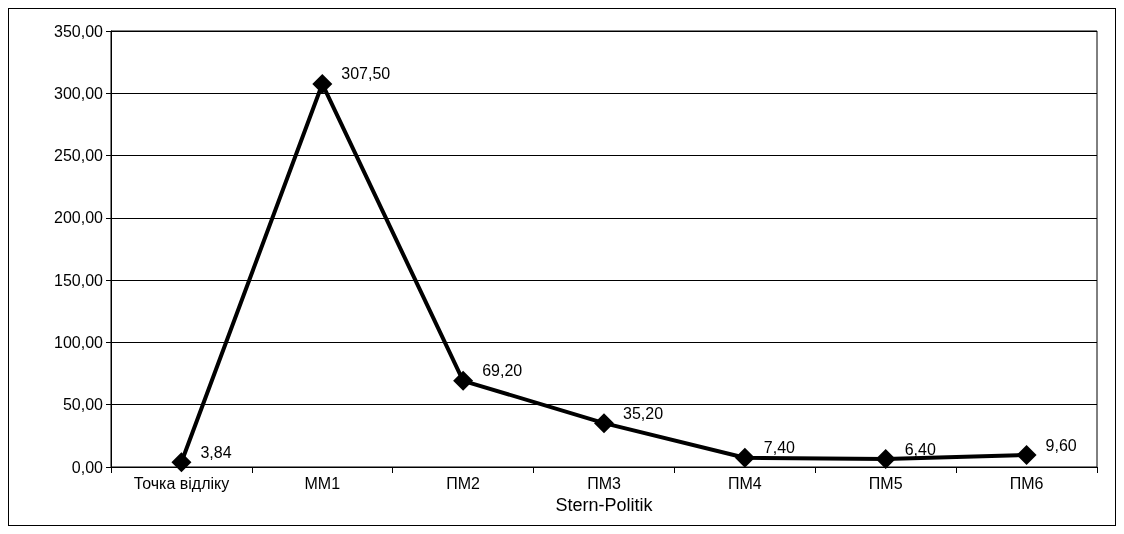 The height and width of the screenshot is (534, 1124). Describe the element at coordinates (79, 342) in the screenshot. I see `y-tick-label: 100,00` at that location.